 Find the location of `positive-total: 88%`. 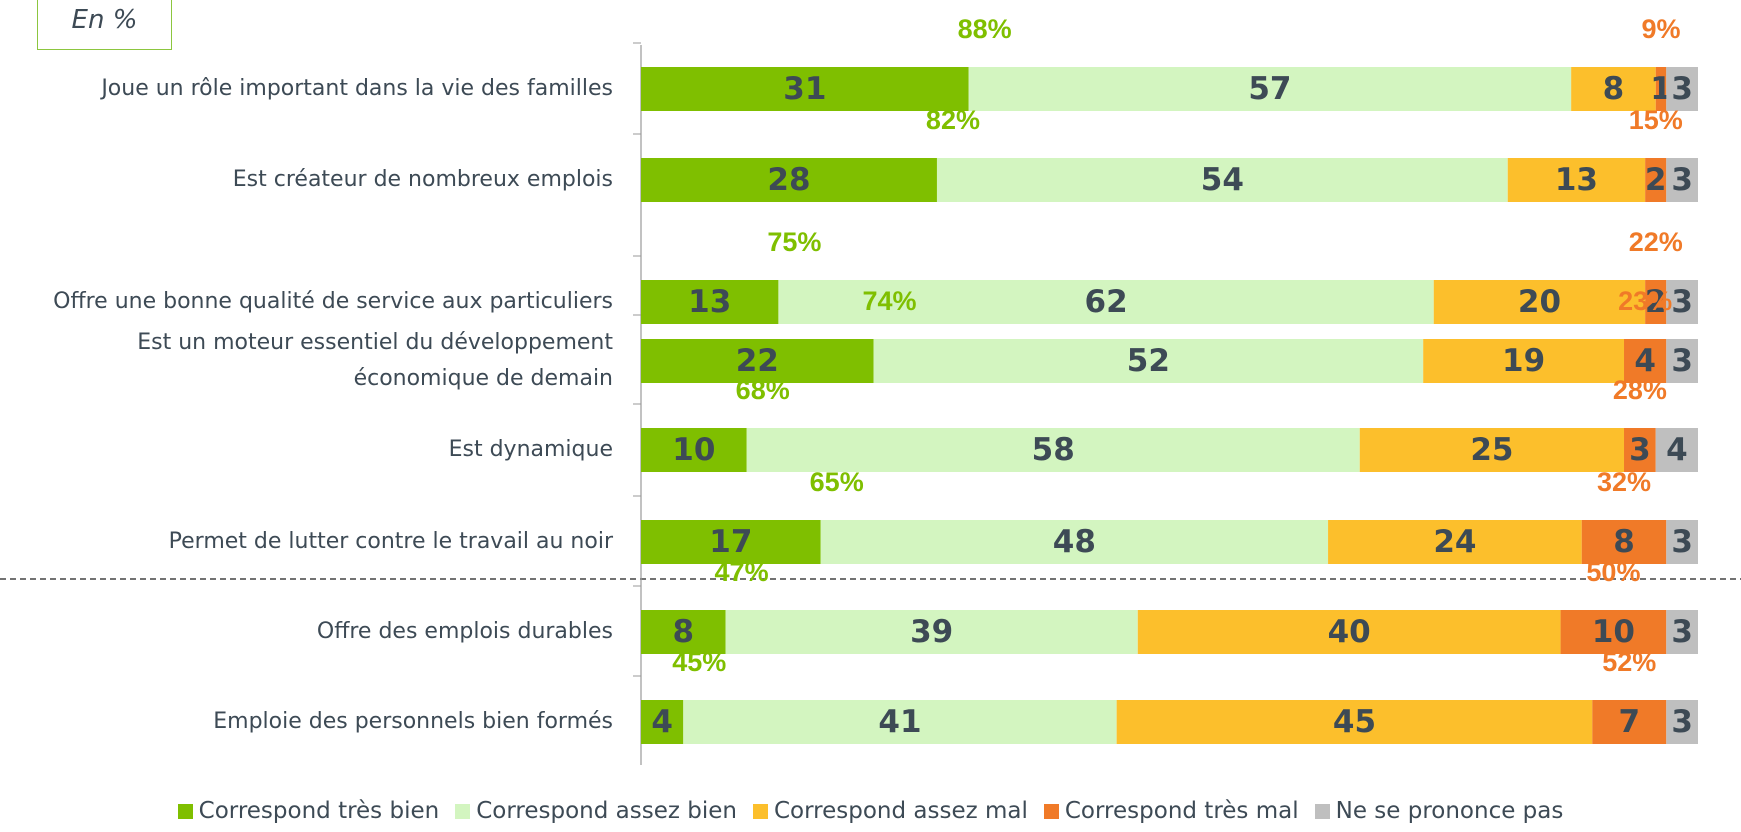

positive-total: 88% is located at coordinates (985, 29).